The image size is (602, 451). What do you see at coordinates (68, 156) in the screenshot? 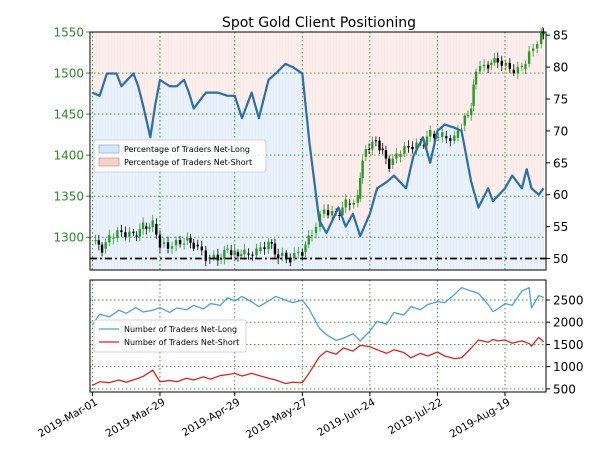
I see `y-left-tick-label: 1400` at bounding box center [68, 156].